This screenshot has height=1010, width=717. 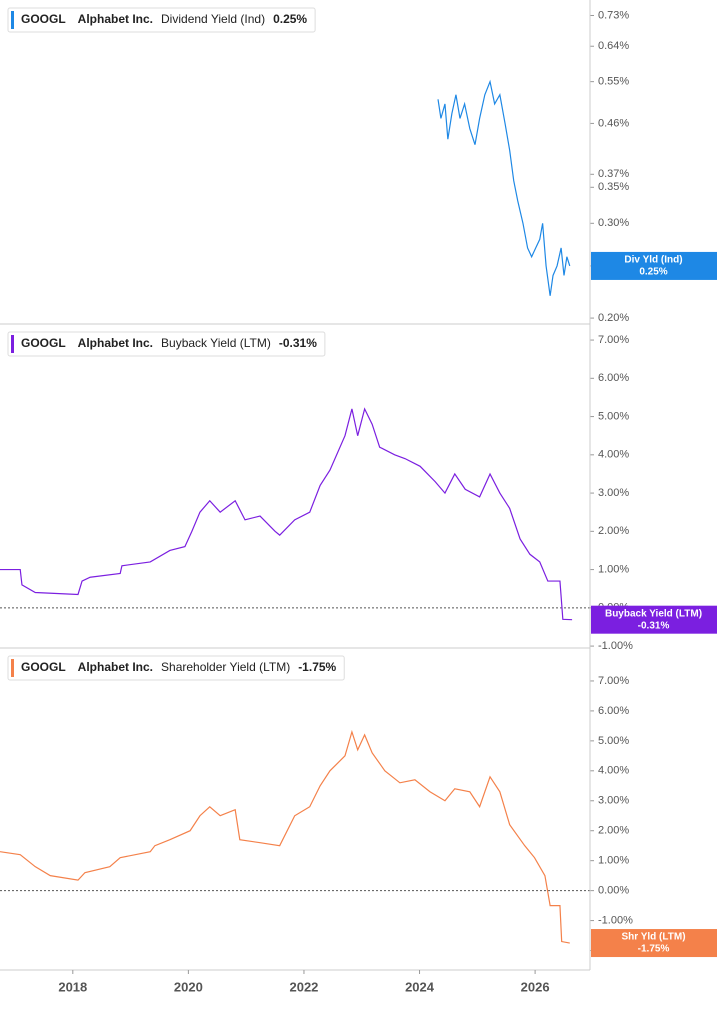 What do you see at coordinates (613, 187) in the screenshot?
I see `y-tick-label: 0.35%` at bounding box center [613, 187].